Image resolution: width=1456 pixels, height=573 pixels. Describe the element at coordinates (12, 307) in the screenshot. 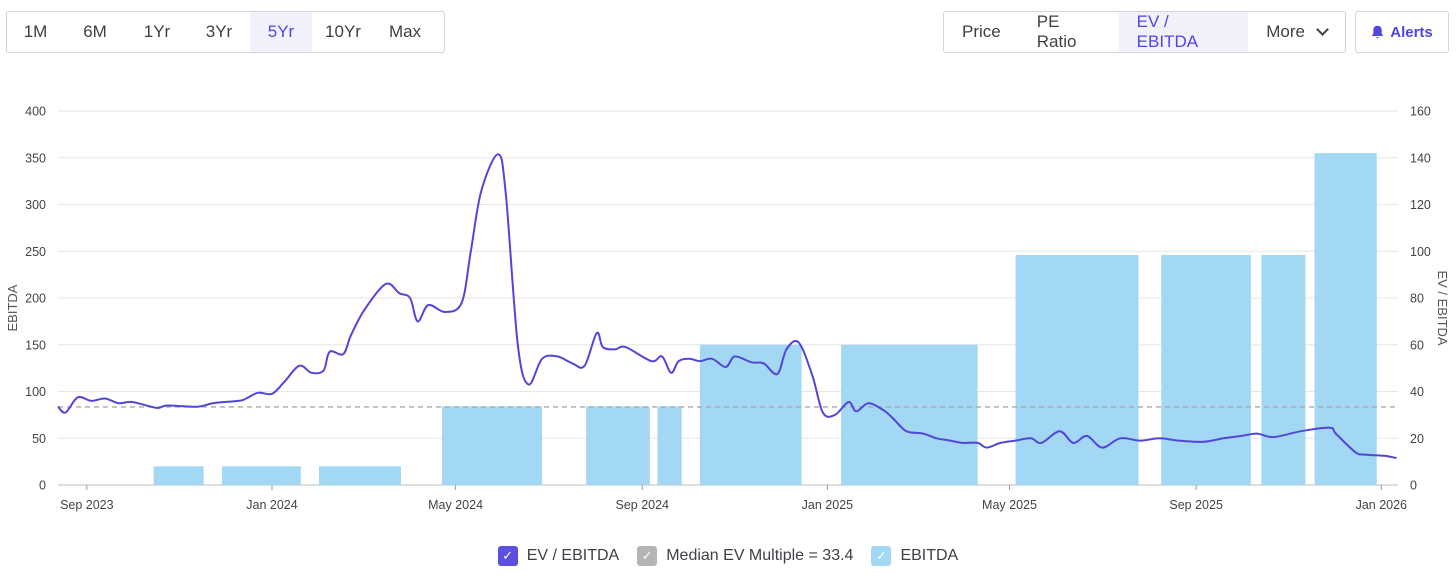

I see `left-axis-title: EBITDA` at that location.